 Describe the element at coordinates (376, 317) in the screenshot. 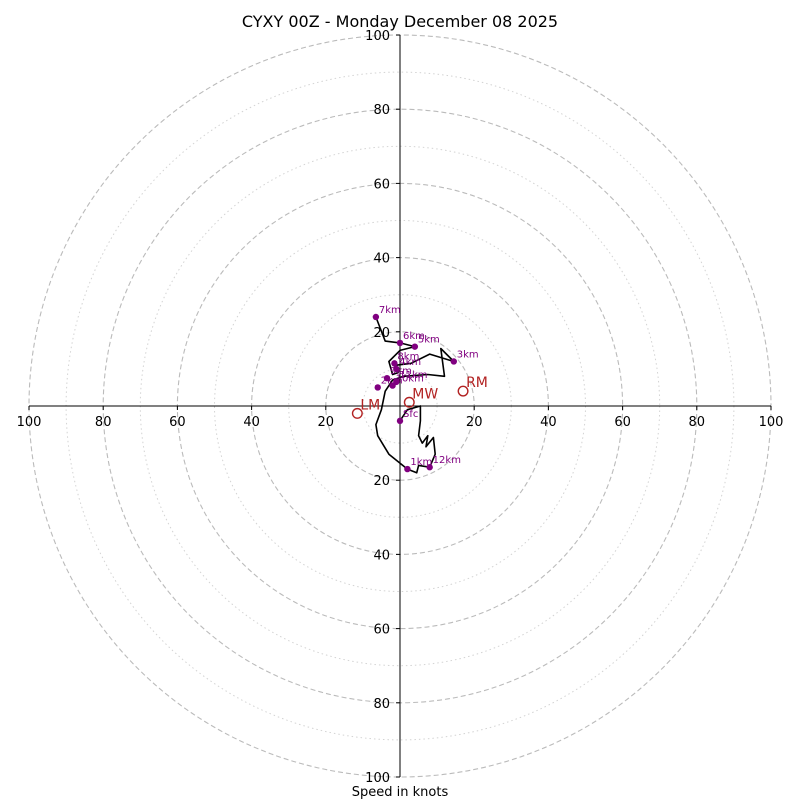

I see `height-dot-7km` at that location.